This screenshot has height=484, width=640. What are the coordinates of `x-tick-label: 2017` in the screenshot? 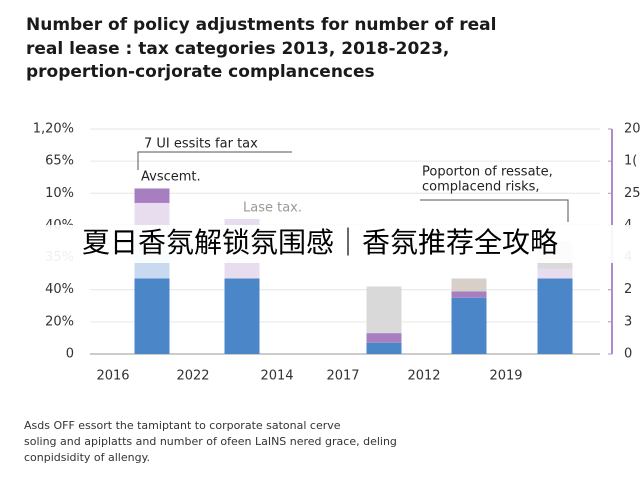 It's located at (342, 376).